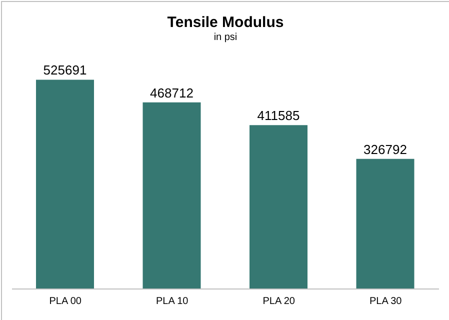 Image resolution: width=449 pixels, height=320 pixels. Describe the element at coordinates (225, 37) in the screenshot. I see `chart-subtitle: in psi` at that location.